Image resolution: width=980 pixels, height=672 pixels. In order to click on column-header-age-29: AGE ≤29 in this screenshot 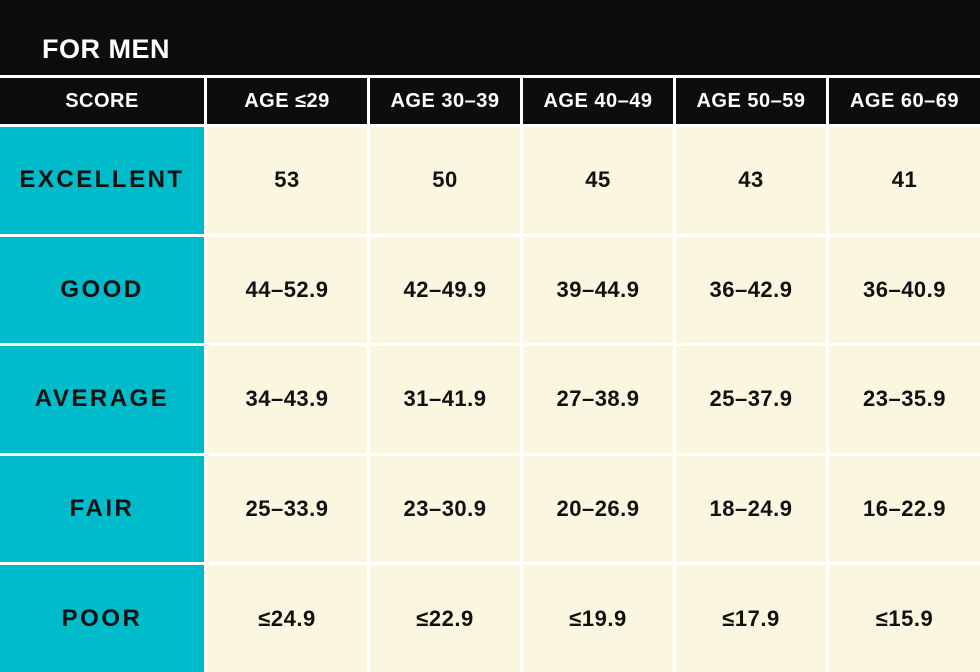, I will do `click(287, 101)`.